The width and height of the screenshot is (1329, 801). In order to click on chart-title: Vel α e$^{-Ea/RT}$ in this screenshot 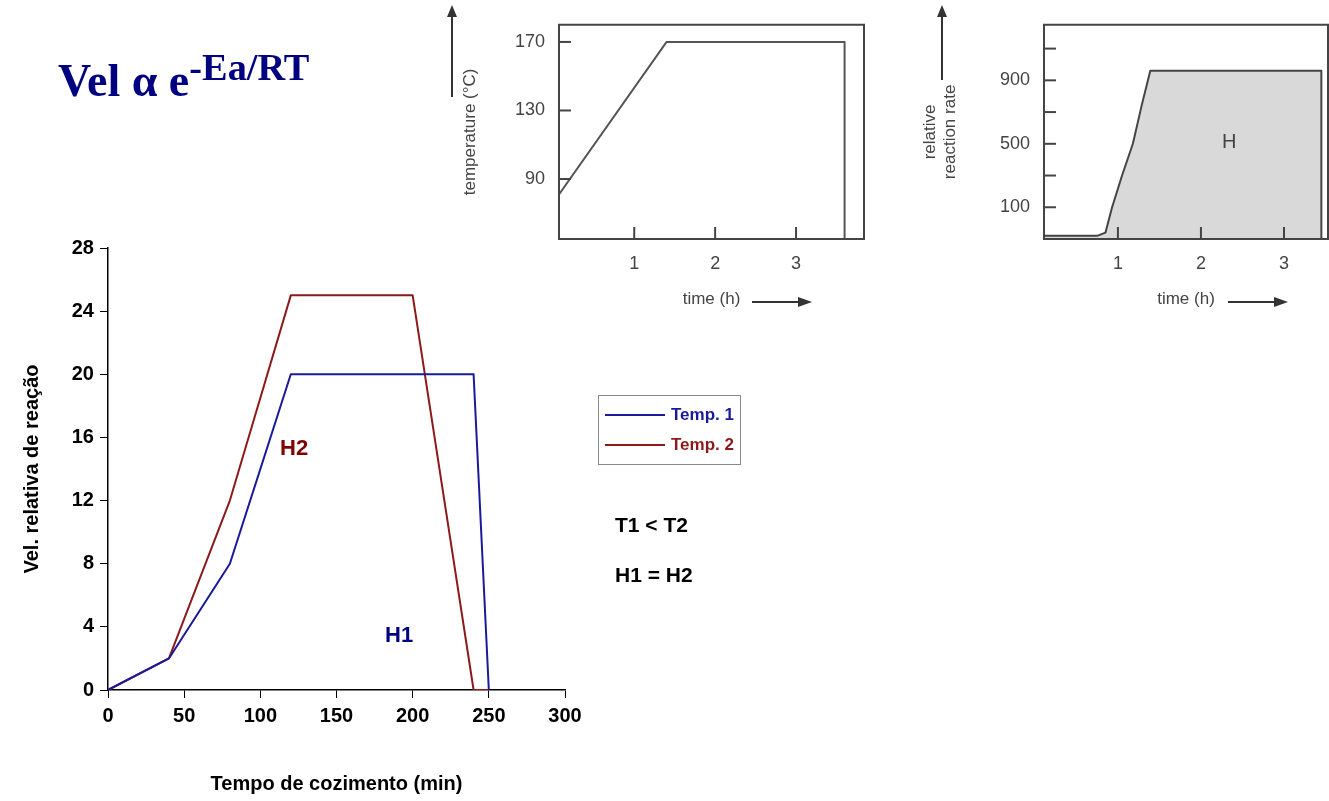, I will do `click(184, 76)`.